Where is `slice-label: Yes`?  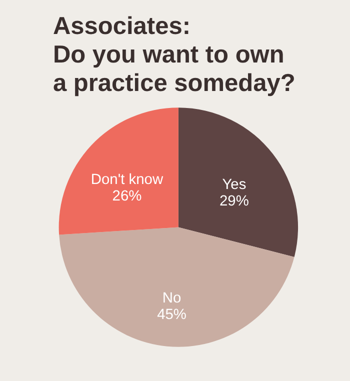 slice-label: Yes is located at coordinates (234, 184).